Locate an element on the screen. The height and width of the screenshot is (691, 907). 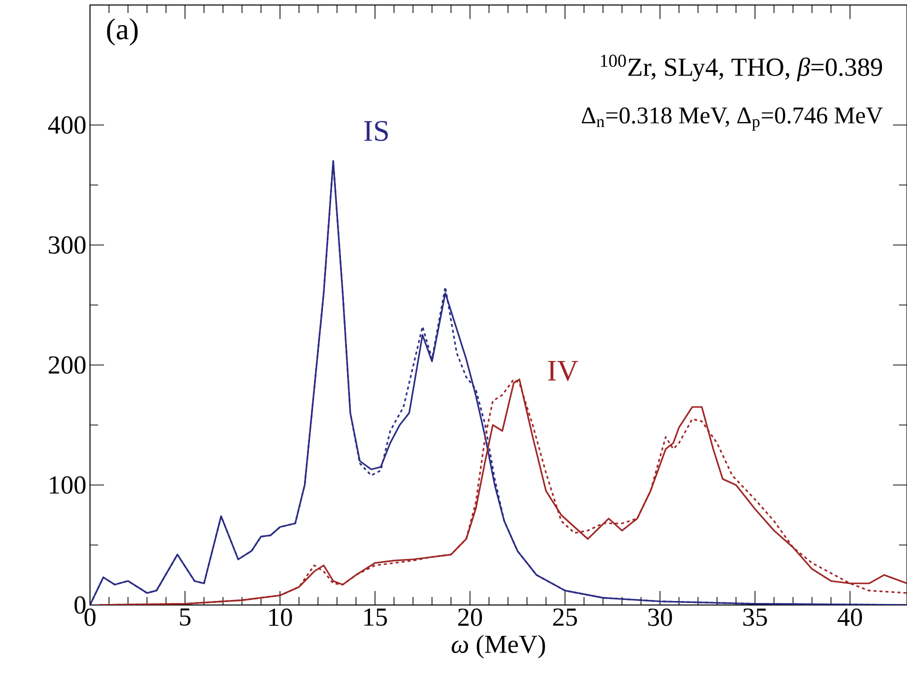
x-tick-label: 30 is located at coordinates (660, 617).